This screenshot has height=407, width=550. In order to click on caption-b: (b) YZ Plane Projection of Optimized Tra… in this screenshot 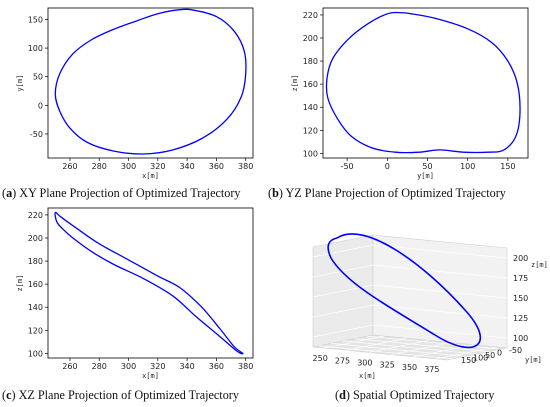, I will do `click(387, 193)`.